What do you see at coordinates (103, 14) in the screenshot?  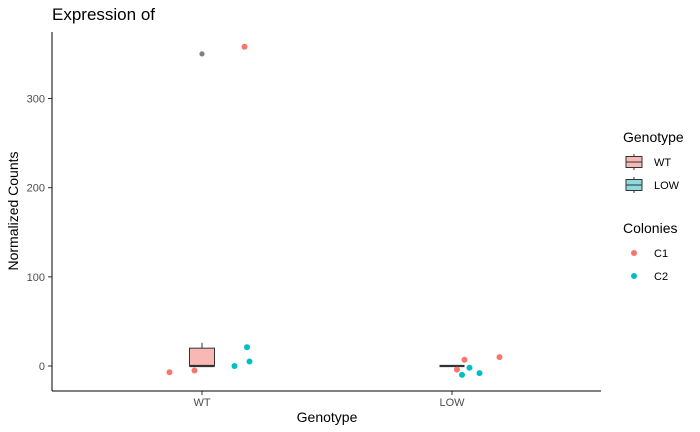 I see `chart-title: Expression of` at bounding box center [103, 14].